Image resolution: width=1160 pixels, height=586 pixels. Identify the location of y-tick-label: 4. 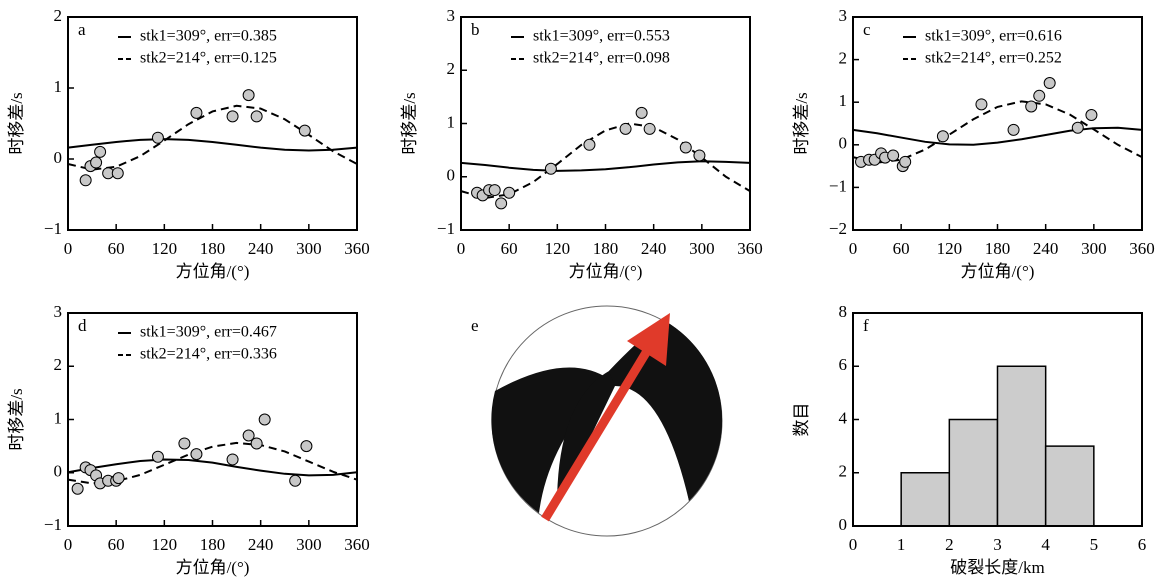
(843, 417).